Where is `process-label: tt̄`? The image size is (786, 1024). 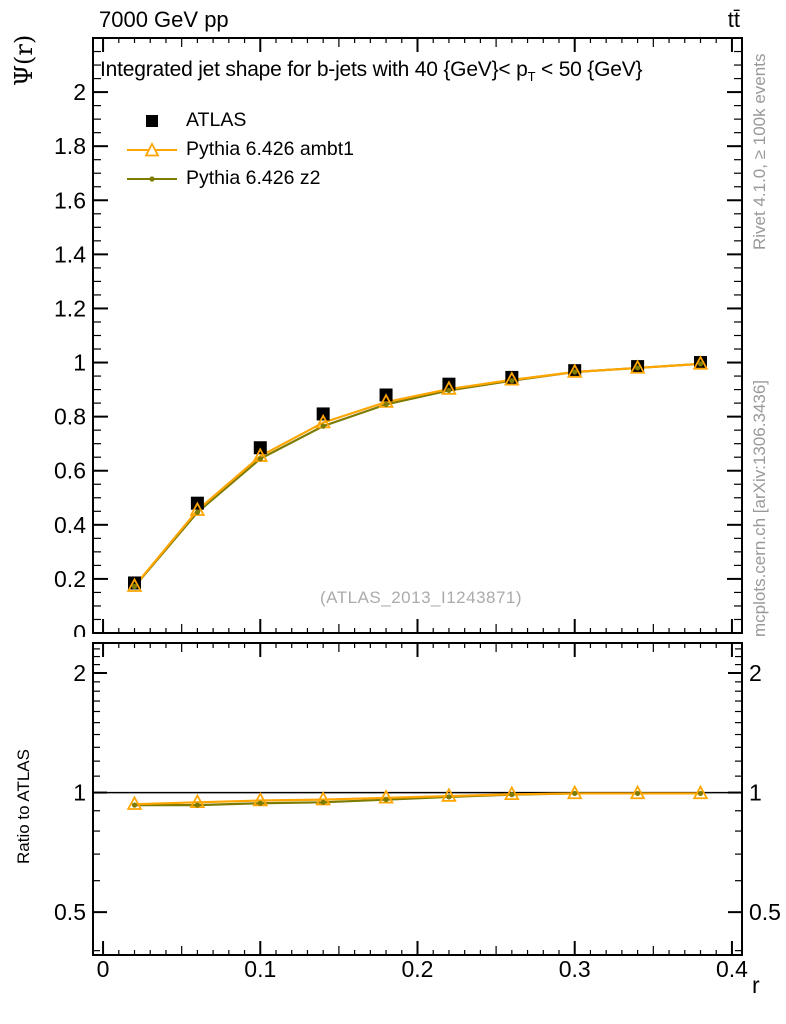 process-label: tt̄ is located at coordinates (733, 19).